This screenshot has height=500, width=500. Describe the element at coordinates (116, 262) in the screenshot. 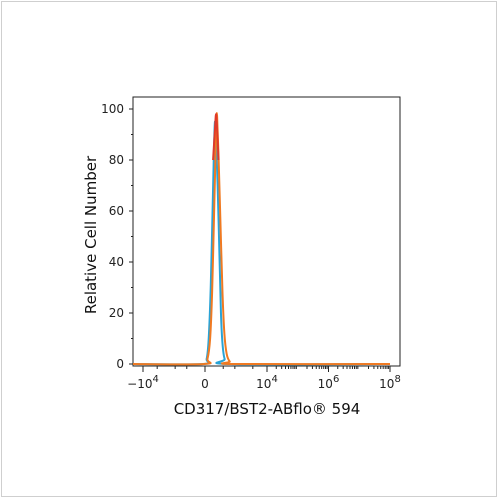

I see `y-tick-label: 40` at that location.